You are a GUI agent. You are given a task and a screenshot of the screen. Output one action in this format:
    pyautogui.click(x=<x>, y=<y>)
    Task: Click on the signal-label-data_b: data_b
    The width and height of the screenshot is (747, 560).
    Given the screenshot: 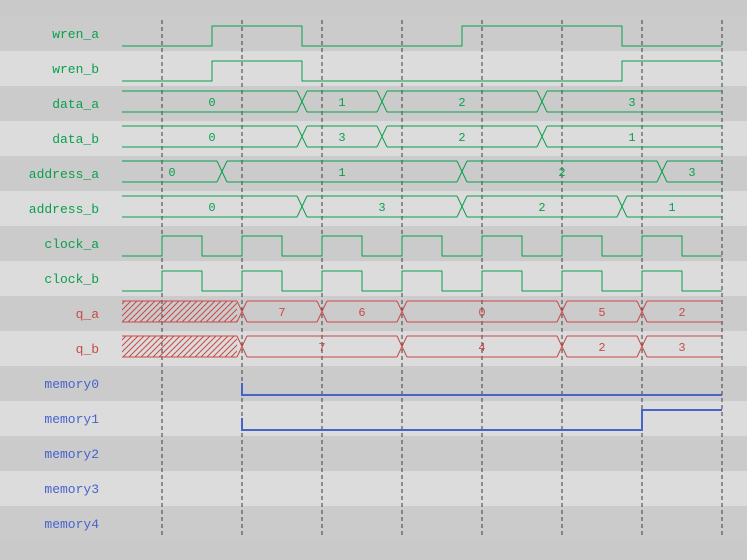 What is the action you would take?
    pyautogui.click(x=75, y=139)
    